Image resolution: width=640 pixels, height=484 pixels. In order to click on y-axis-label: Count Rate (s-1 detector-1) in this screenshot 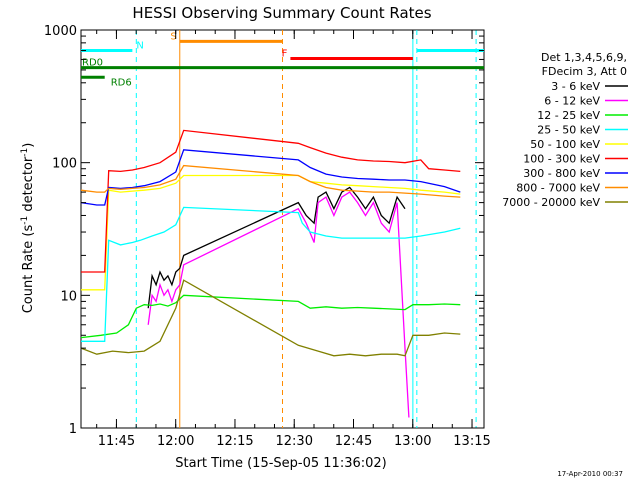, I will do `click(28, 228)`.